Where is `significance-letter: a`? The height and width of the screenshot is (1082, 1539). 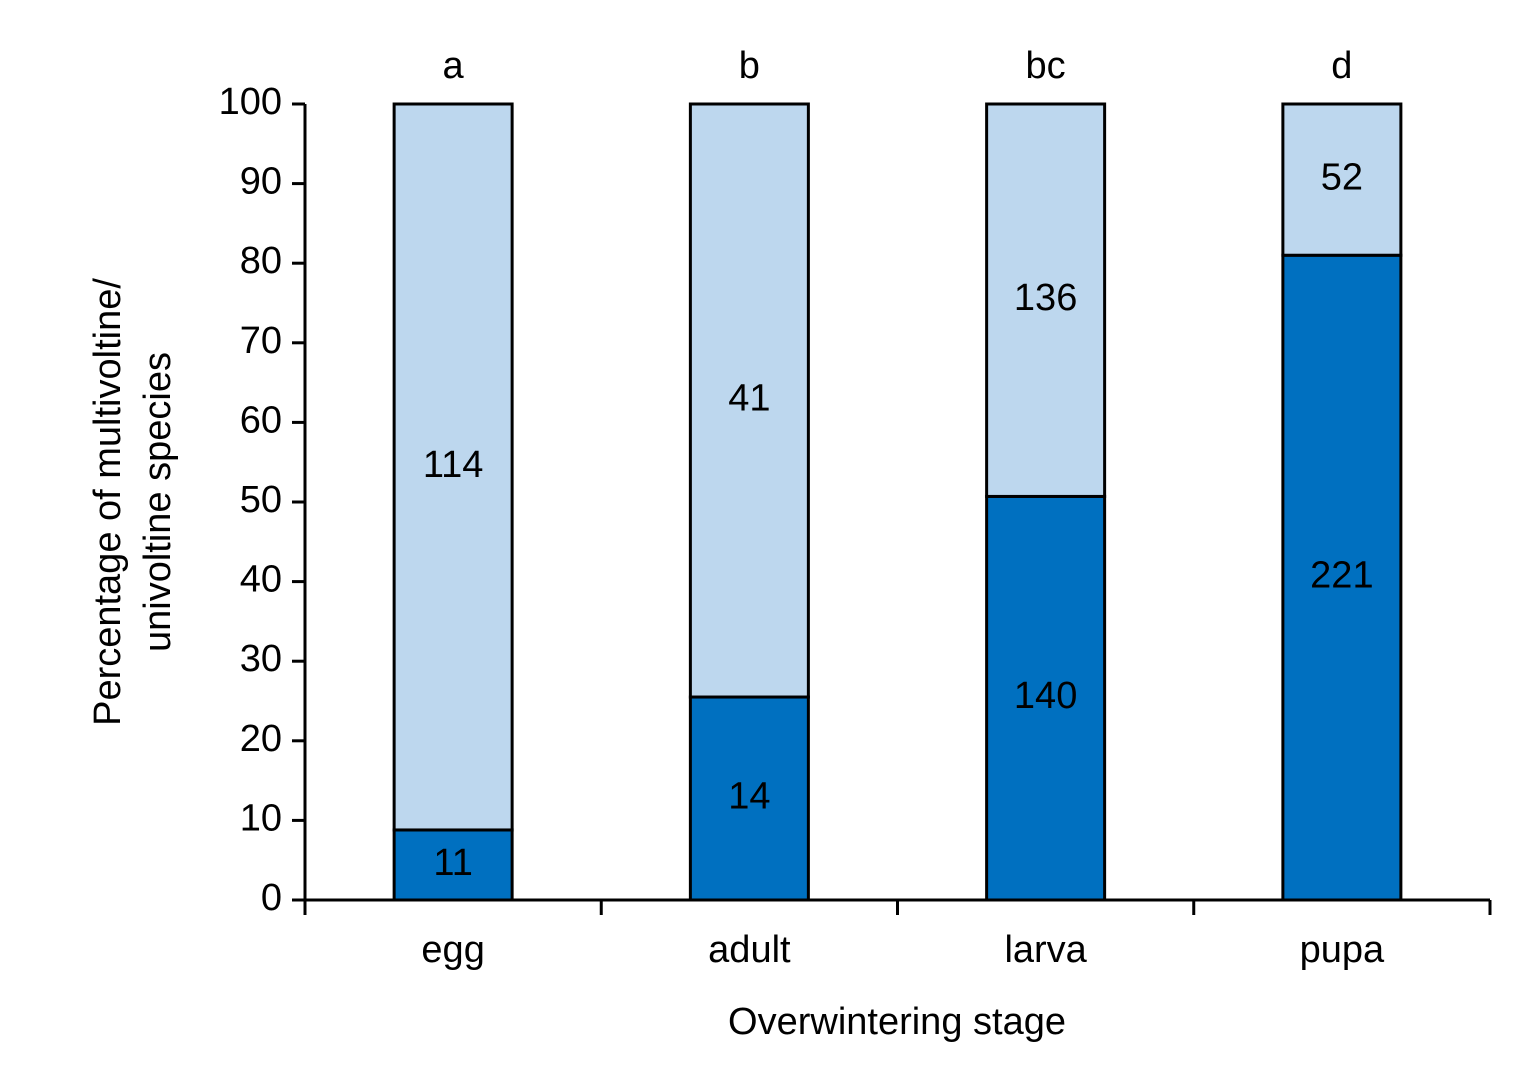
significance-letter: a is located at coordinates (454, 66).